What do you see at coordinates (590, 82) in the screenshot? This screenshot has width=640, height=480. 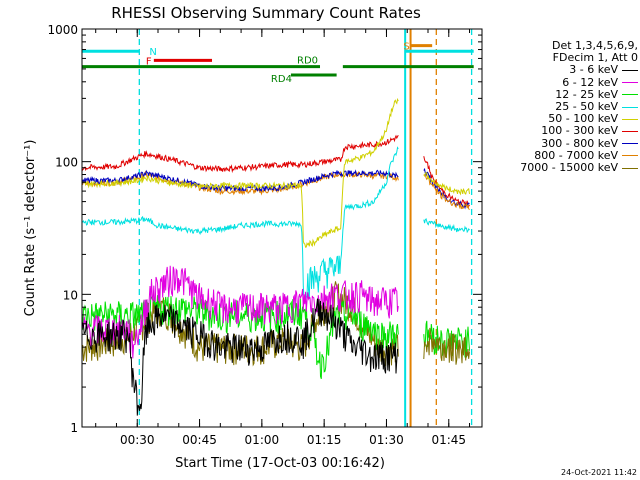 I see `legend-entry-label: 6 - 12 keV` at bounding box center [590, 82].